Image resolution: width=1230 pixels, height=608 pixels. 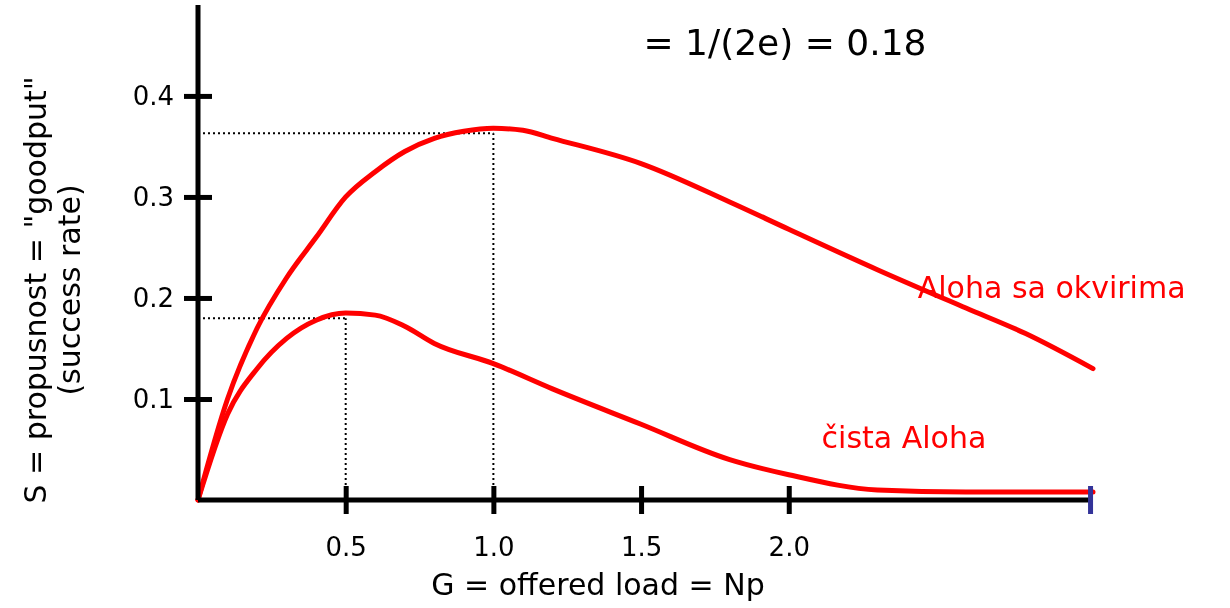 I want to click on y-tick-label: 0.4, so click(x=153, y=95).